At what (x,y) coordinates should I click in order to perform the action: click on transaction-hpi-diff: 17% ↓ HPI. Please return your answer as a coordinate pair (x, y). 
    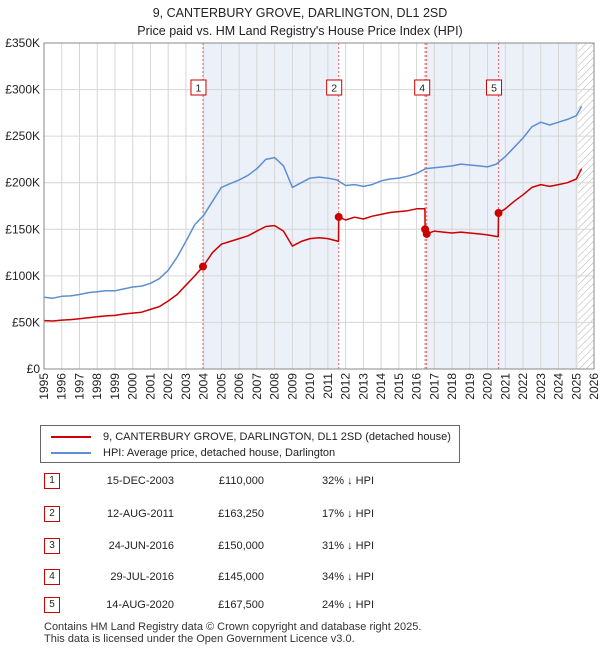
    Looking at the image, I should click on (348, 514).